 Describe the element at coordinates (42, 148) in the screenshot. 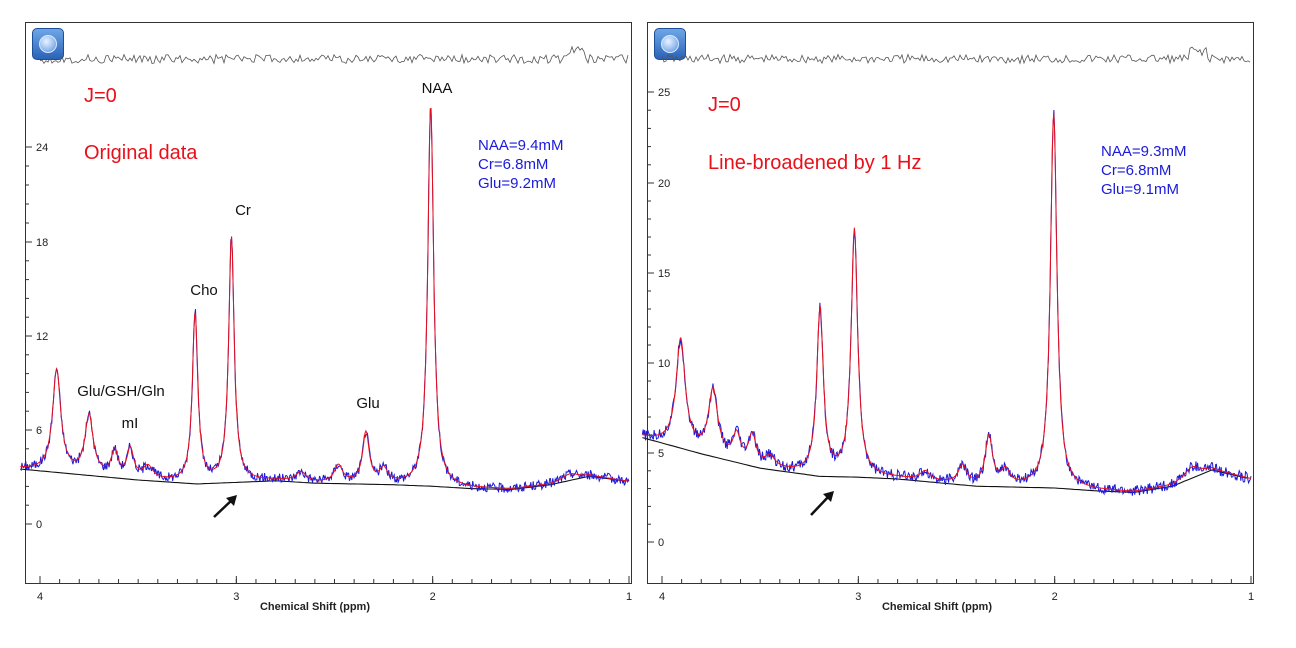

I see `y-tick-label: 24` at that location.